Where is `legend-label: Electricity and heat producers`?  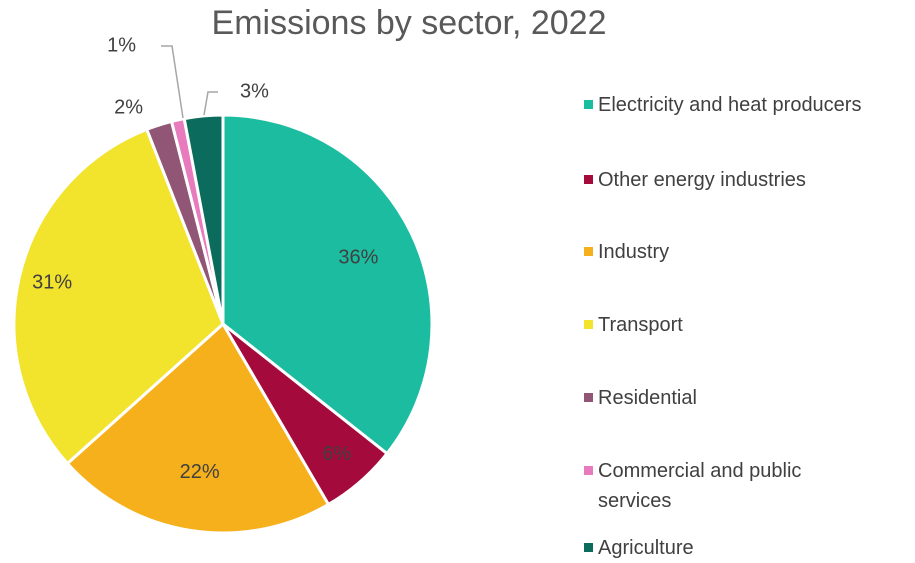
legend-label: Electricity and heat producers is located at coordinates (730, 105).